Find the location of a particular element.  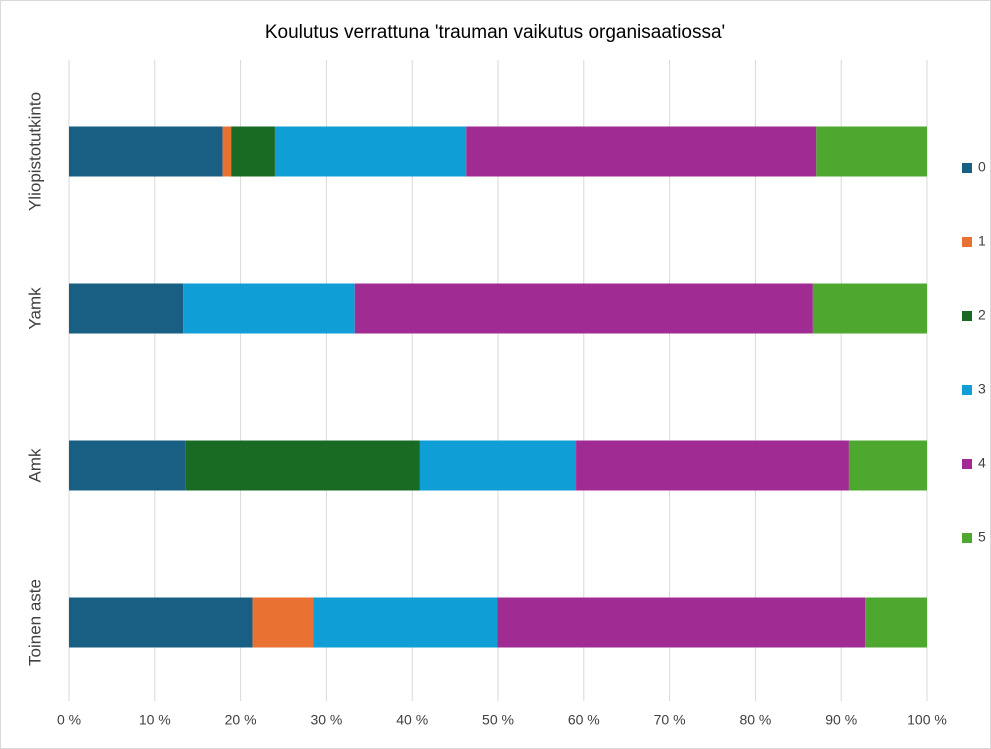

y-tick-label: Toinen aste is located at coordinates (34, 622).